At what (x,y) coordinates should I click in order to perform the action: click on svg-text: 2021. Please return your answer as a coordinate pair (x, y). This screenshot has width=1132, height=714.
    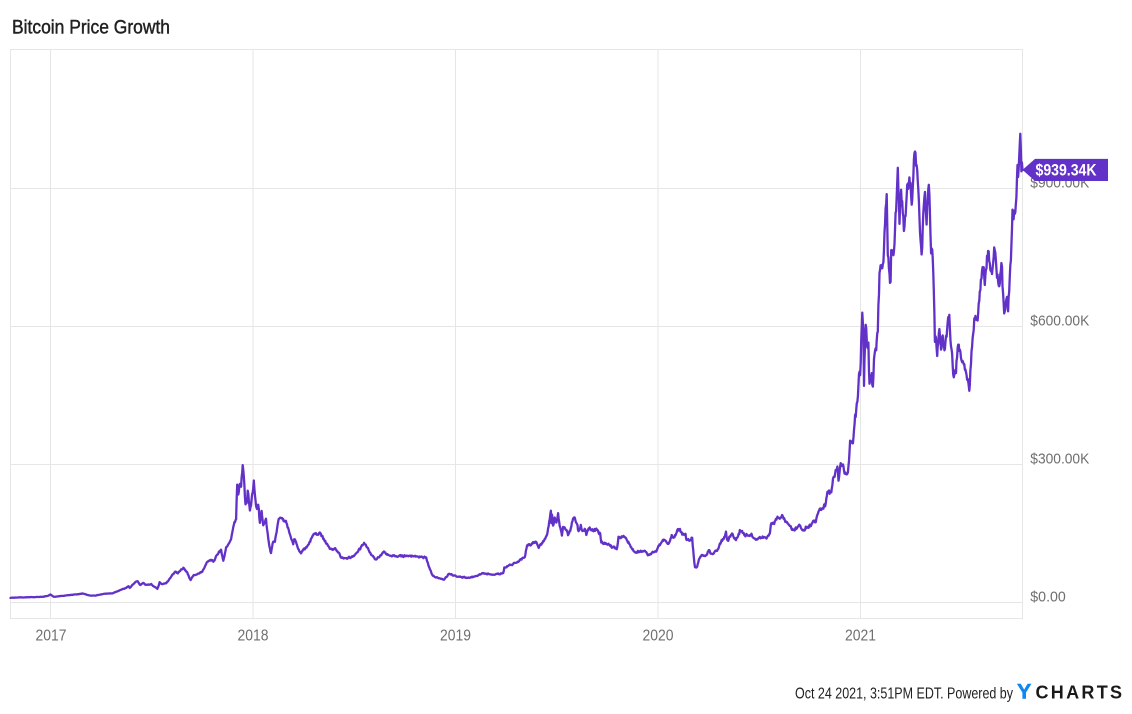
    Looking at the image, I should click on (860, 636).